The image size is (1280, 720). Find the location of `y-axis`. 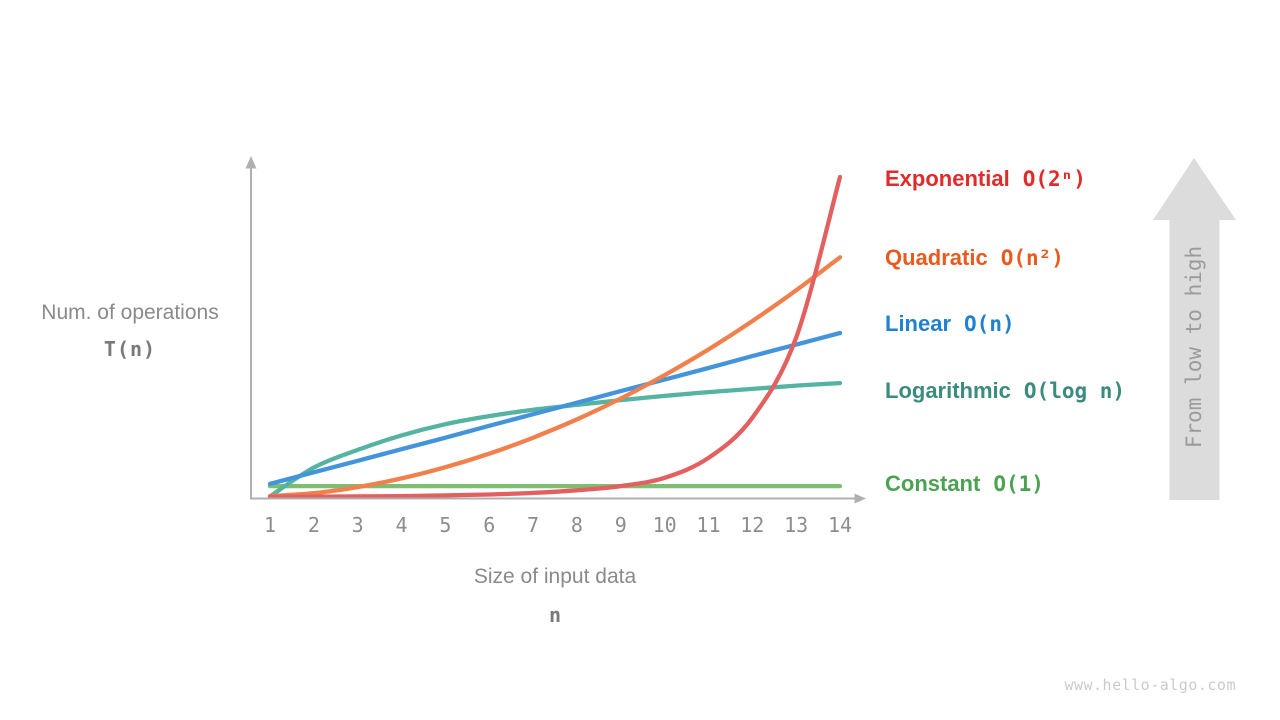

y-axis is located at coordinates (251, 327).